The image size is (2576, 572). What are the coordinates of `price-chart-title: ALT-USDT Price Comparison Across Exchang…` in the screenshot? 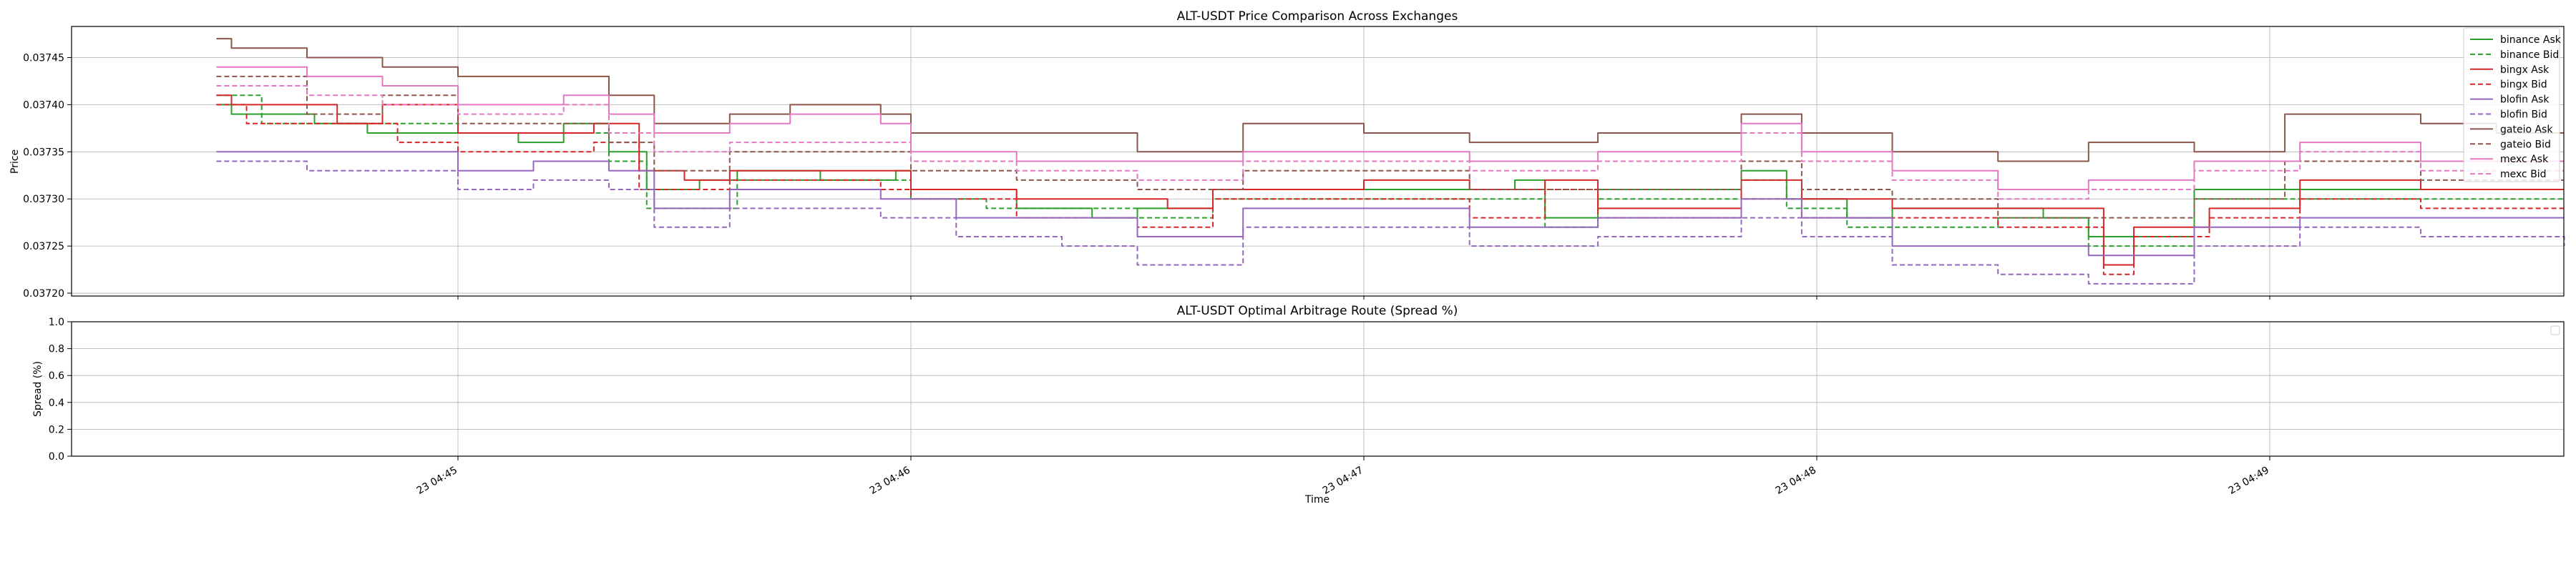 It's located at (1317, 16).